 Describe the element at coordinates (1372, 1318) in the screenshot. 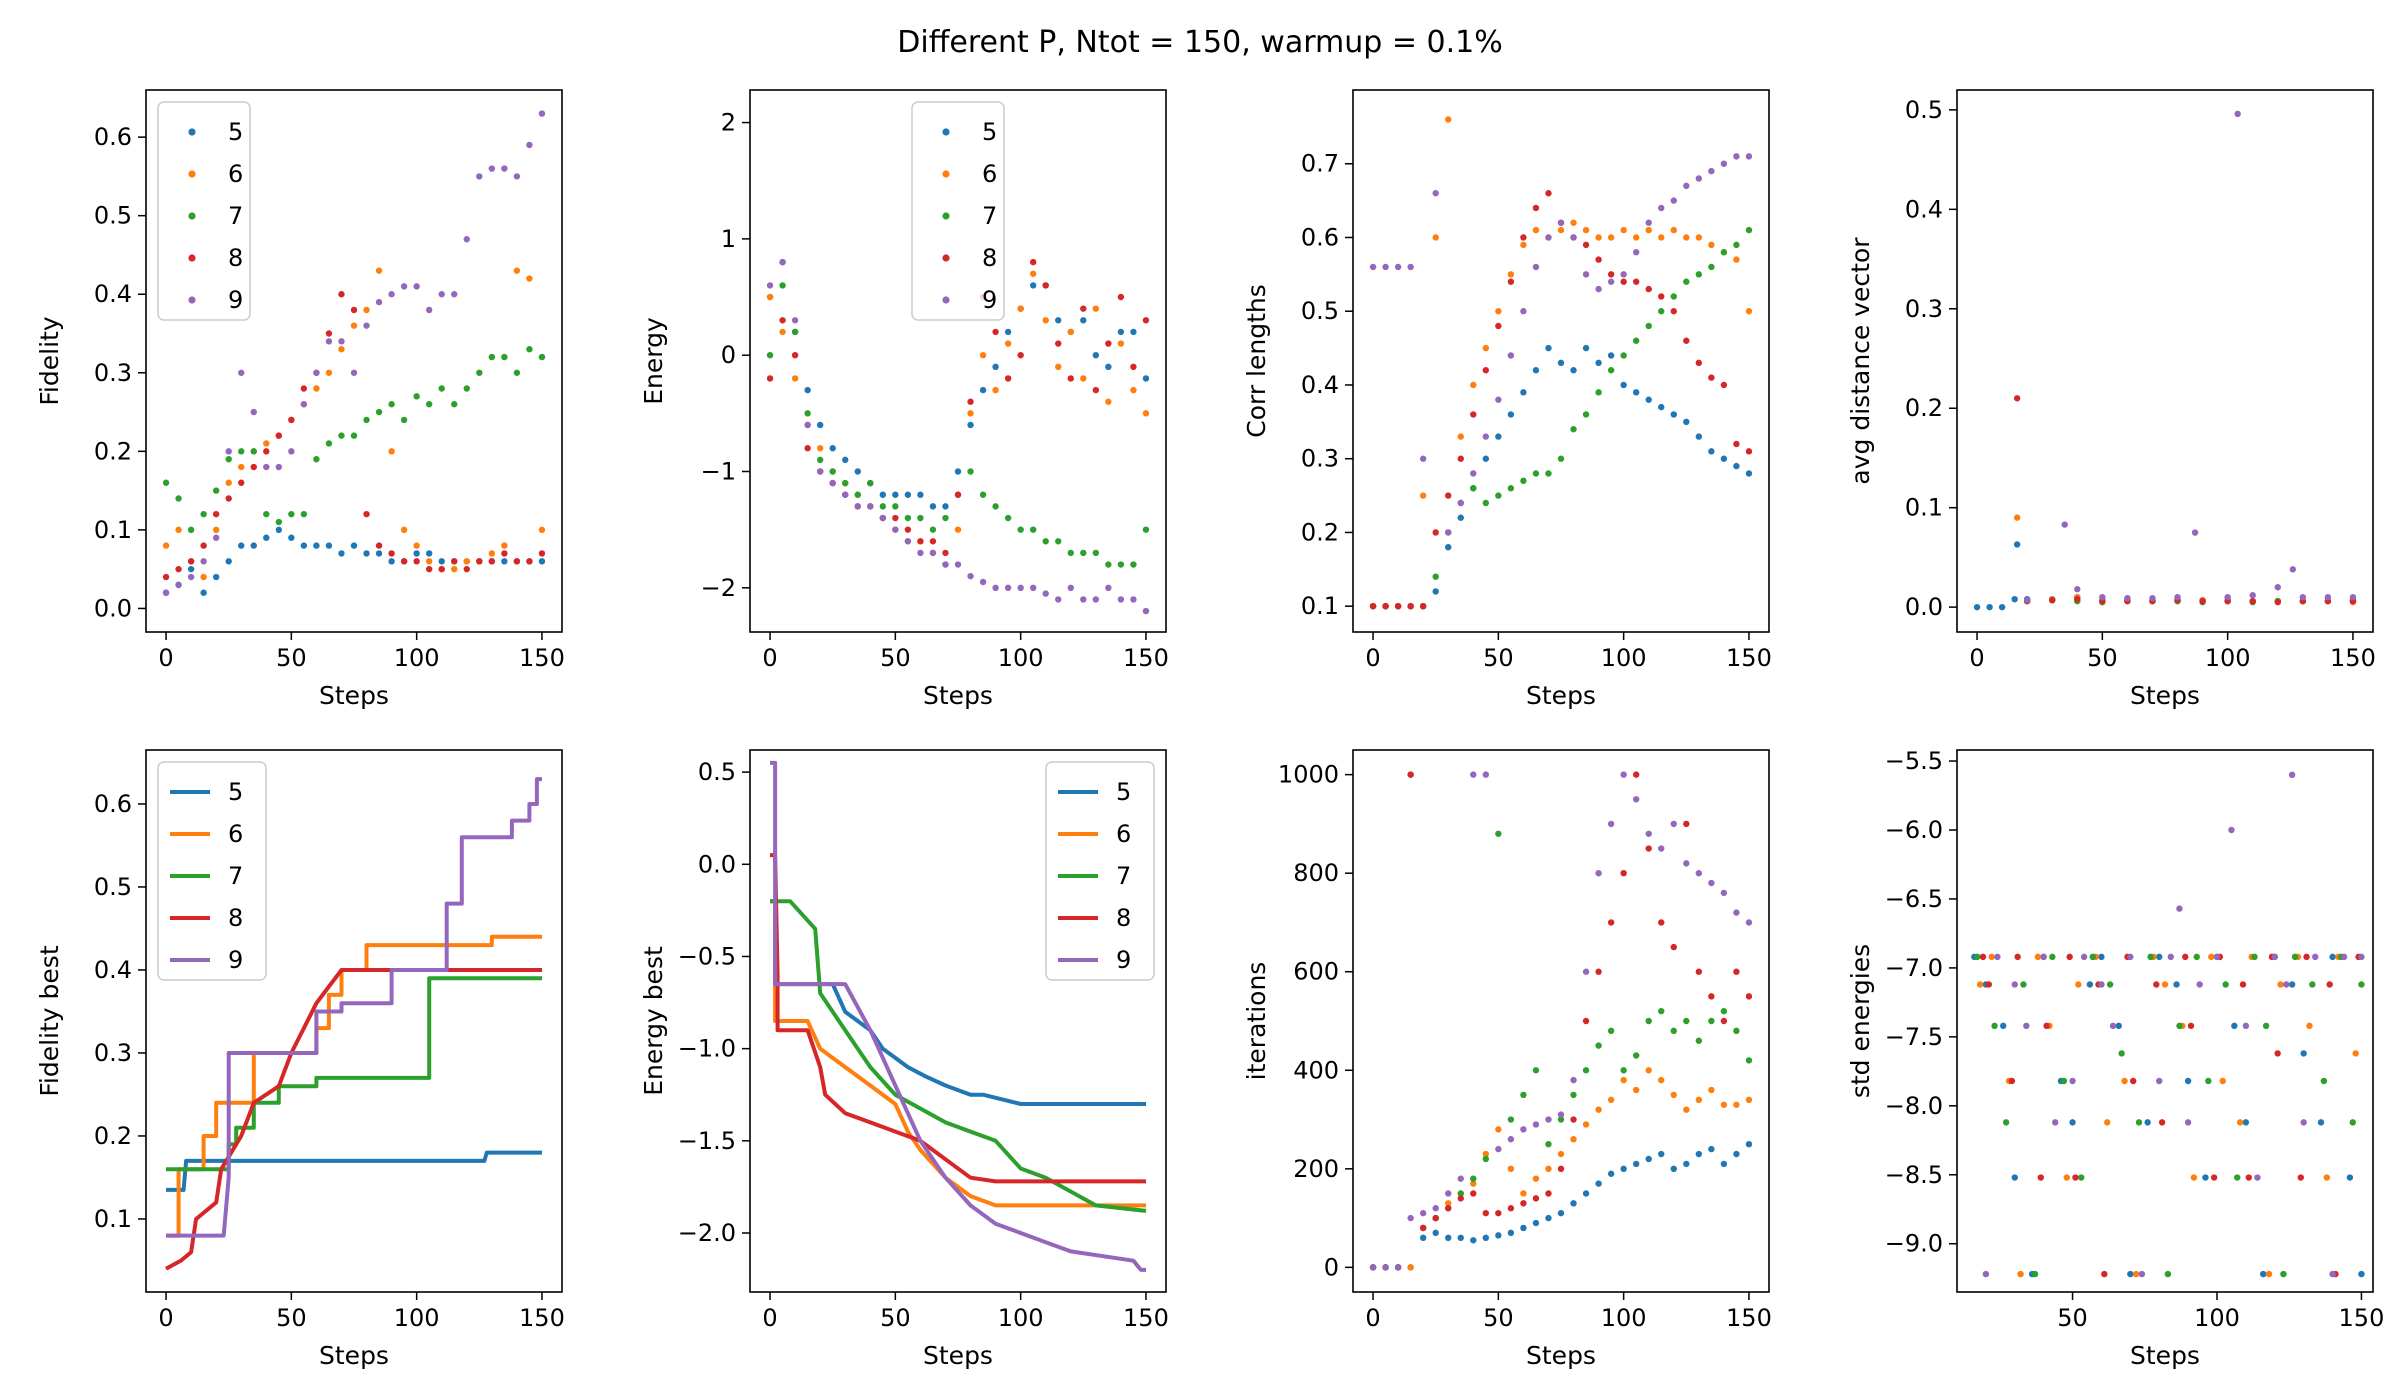

I see `x-tick-label: 0` at that location.